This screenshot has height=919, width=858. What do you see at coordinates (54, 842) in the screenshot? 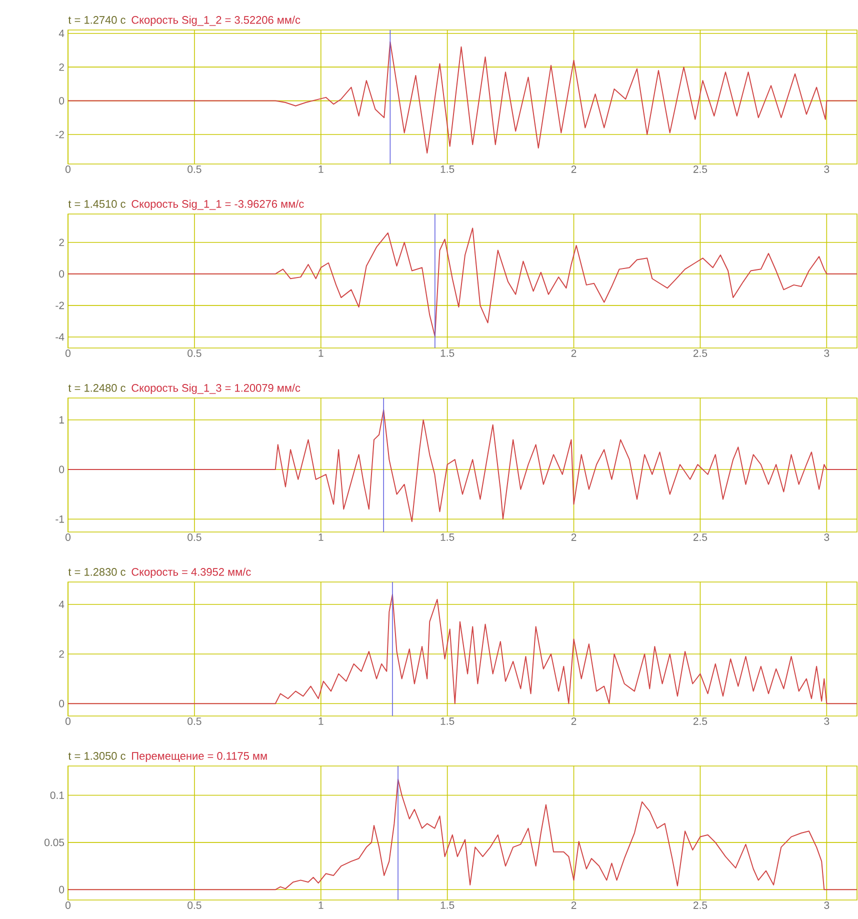
I see `y-tick-label: 0.05` at bounding box center [54, 842].